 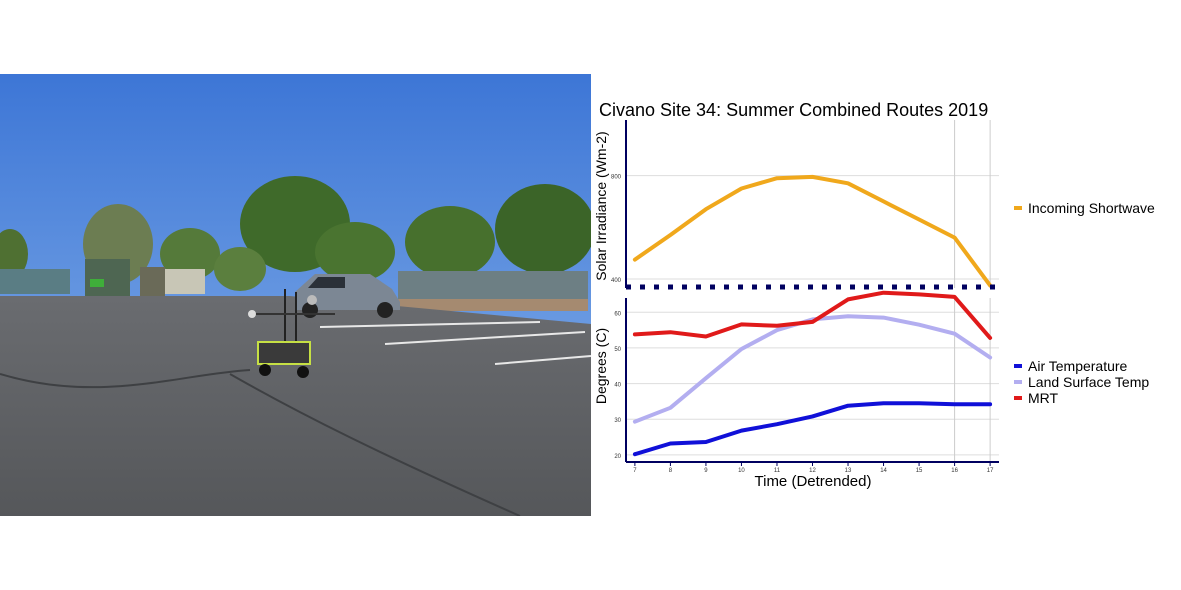 I want to click on y-tick-label: 40, so click(x=617, y=386).